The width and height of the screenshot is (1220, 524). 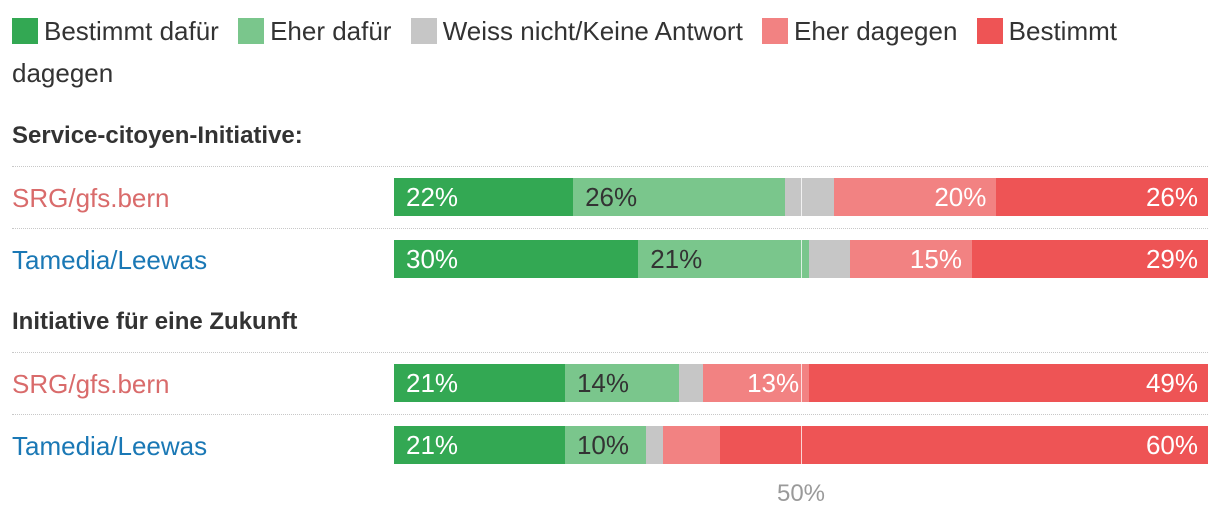 What do you see at coordinates (157, 135) in the screenshot?
I see `group-title-service-citoyen: Service-citoyen-Initiative:` at bounding box center [157, 135].